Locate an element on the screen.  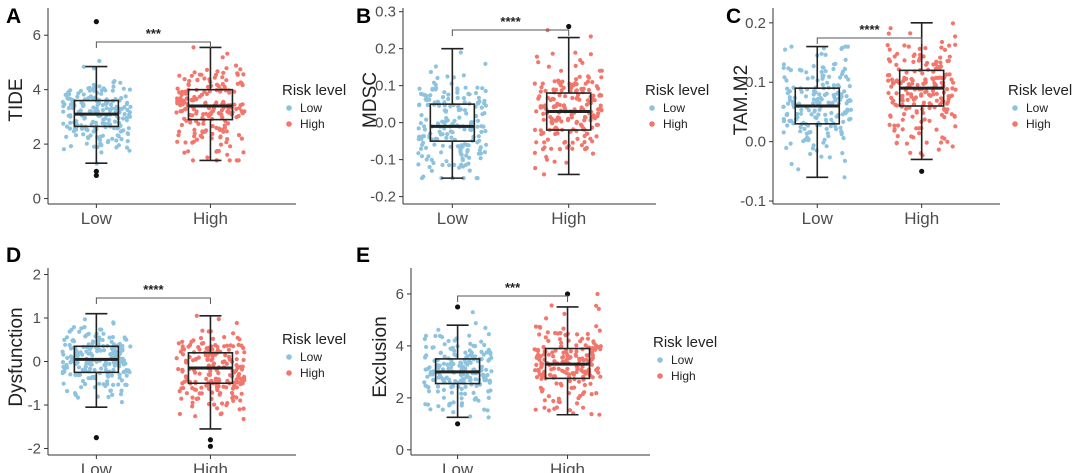
significance-label: **** is located at coordinates (153, 289).